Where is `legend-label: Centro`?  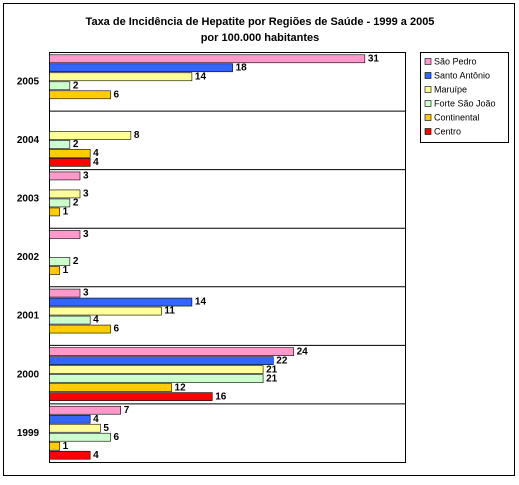 legend-label: Centro is located at coordinates (447, 131).